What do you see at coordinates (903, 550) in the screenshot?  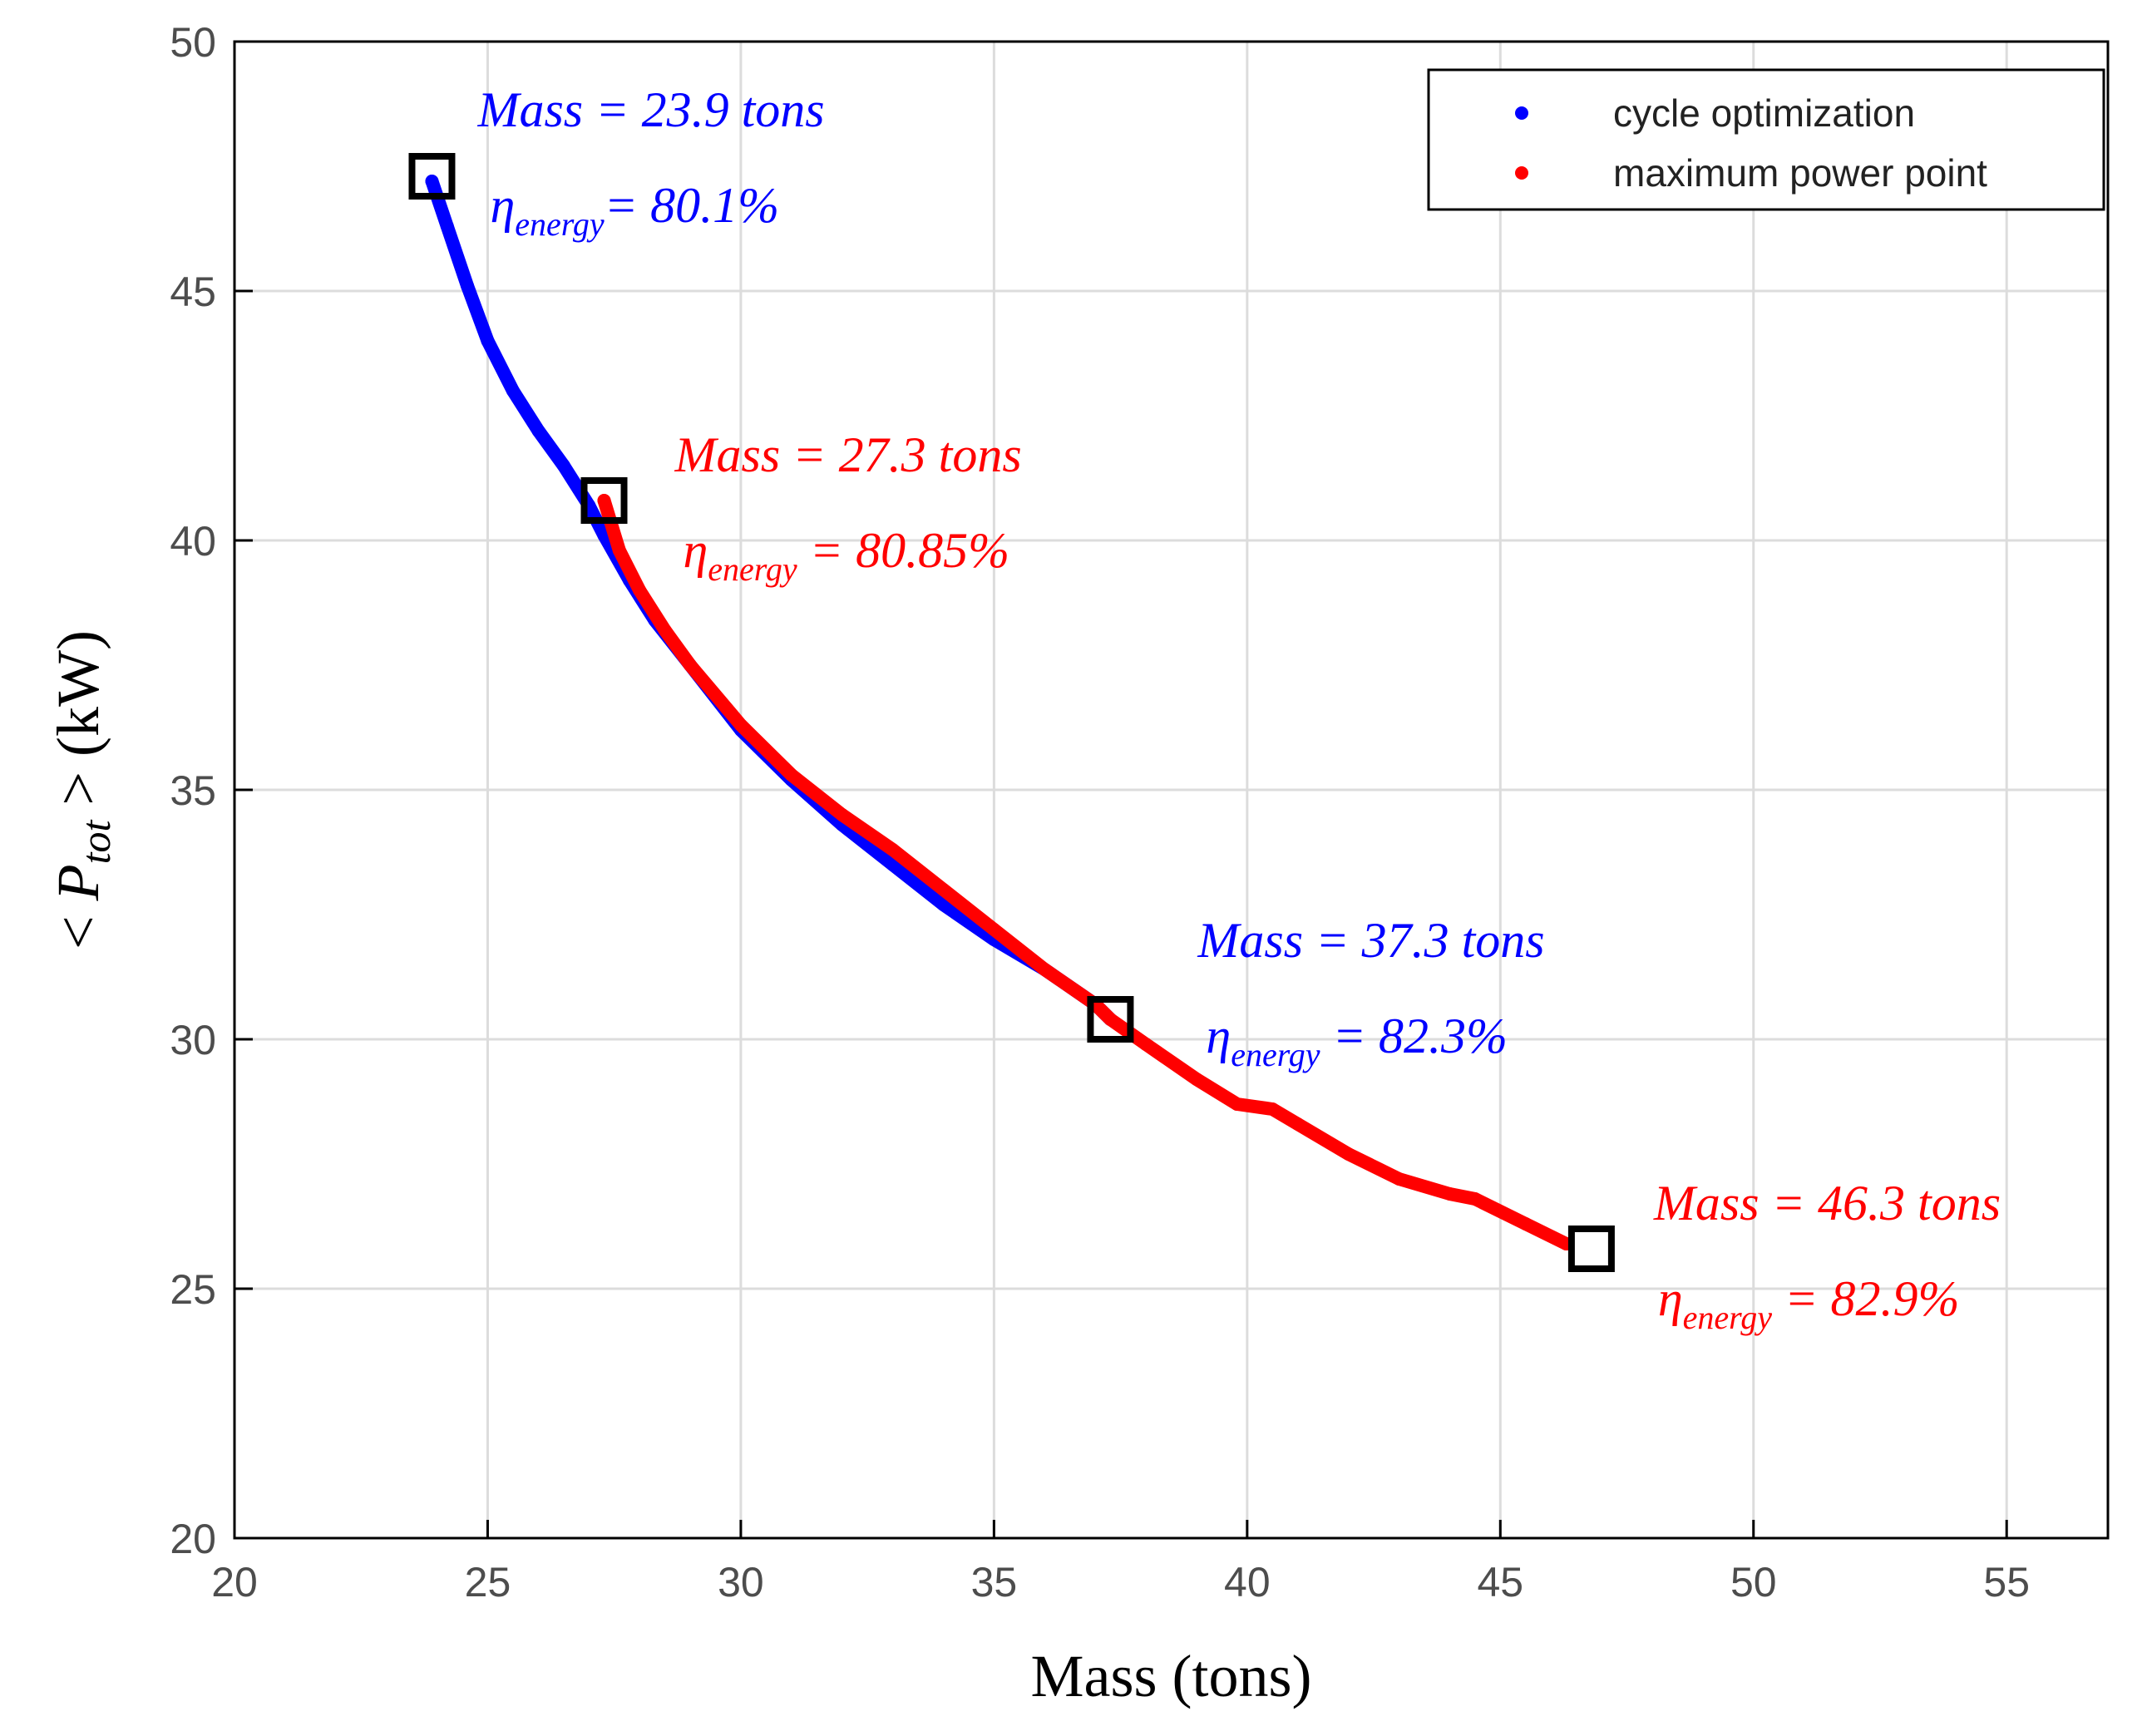 I see `eta-value: = 80.85%` at bounding box center [903, 550].